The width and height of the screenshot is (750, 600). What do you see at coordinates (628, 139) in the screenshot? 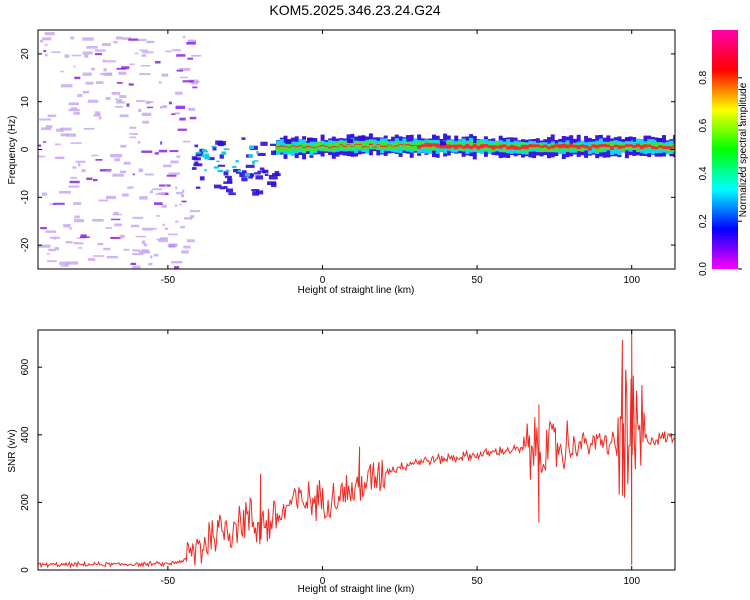
I see `spectrogram-ridge-bump` at bounding box center [628, 139].